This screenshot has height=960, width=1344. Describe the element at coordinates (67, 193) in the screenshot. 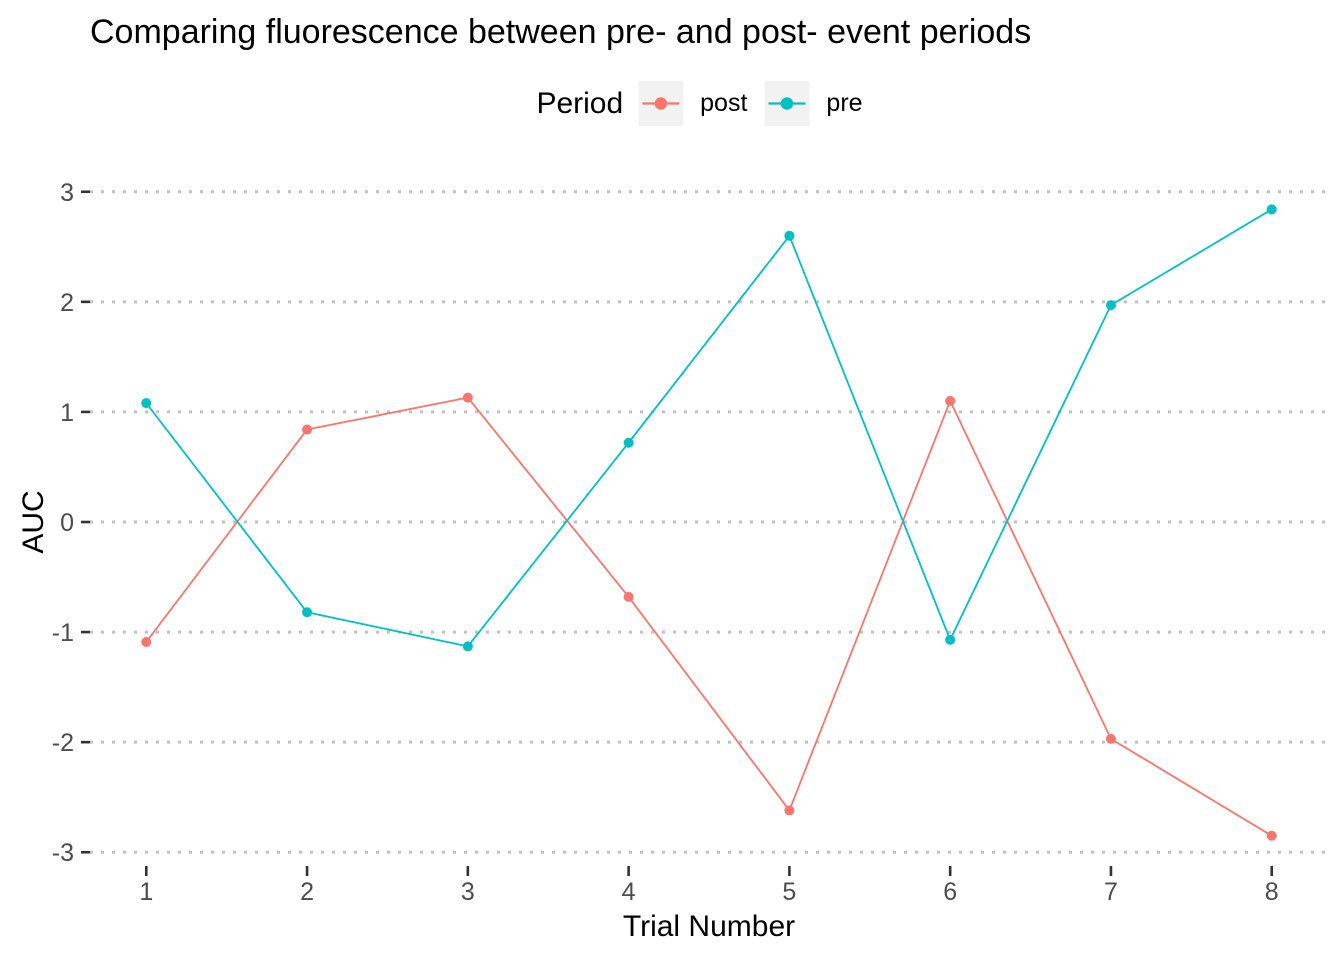

I see `y-axis-tick-label: 3` at that location.